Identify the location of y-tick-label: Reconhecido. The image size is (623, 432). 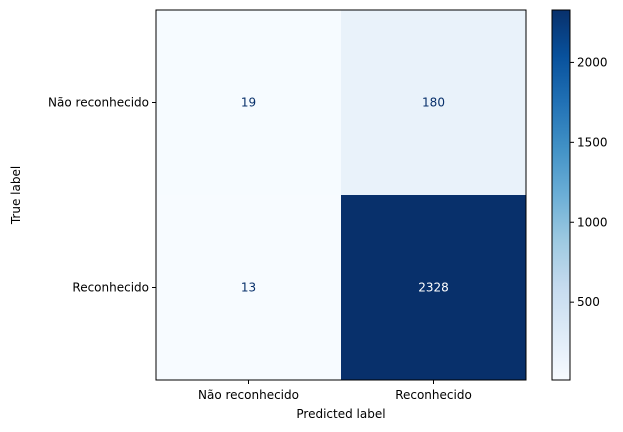
(110, 288).